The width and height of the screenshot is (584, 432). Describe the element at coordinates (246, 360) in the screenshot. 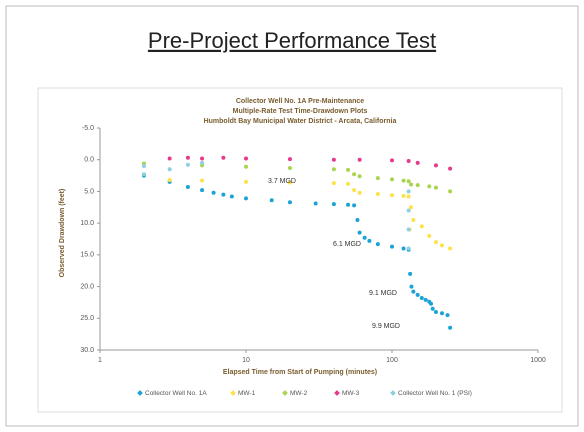

I see `x-tick-label: 10` at that location.